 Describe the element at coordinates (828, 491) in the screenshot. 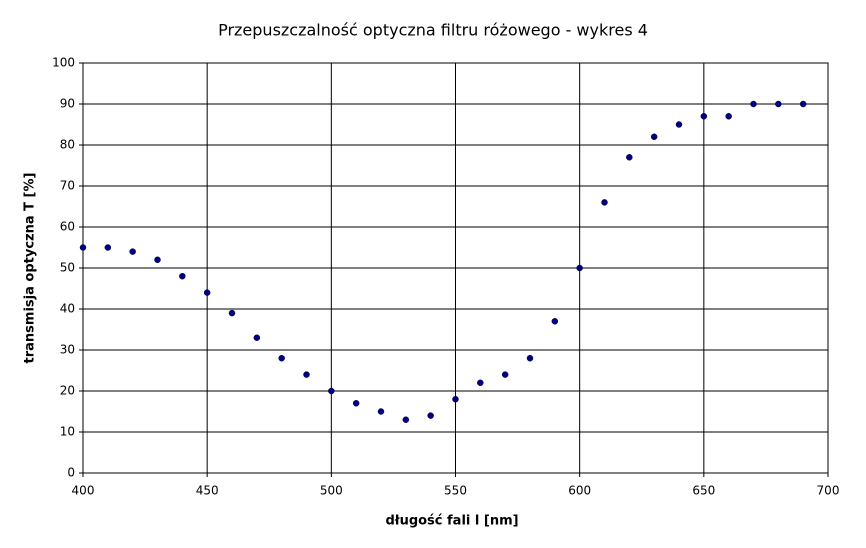

I see `x-tick-label: 700` at that location.